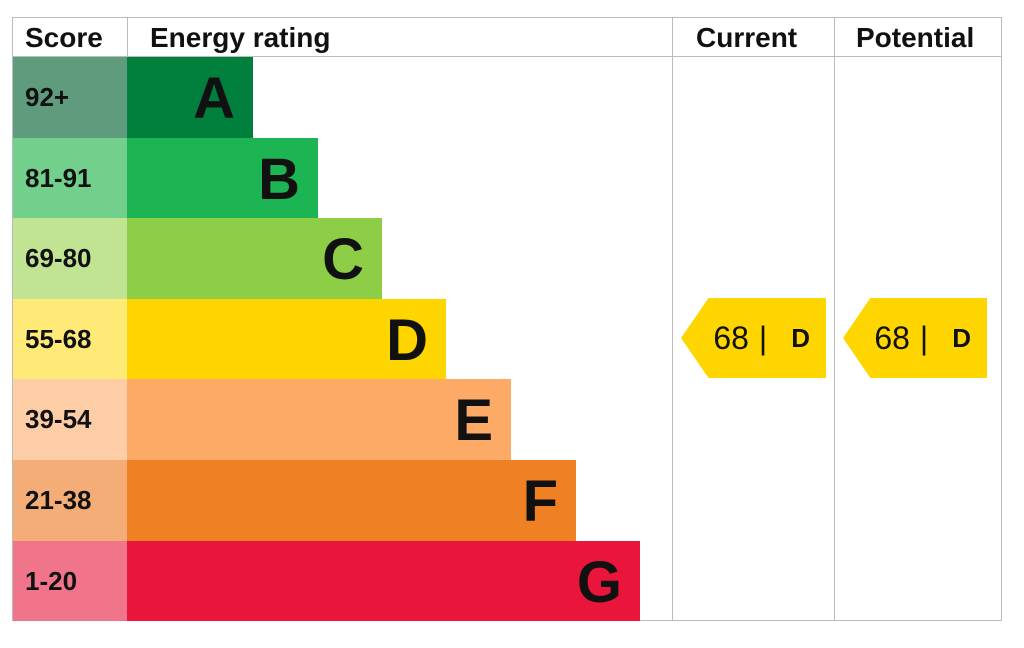 The height and width of the screenshot is (648, 1024). I want to click on score-range-g: 1-20, so click(70, 581).